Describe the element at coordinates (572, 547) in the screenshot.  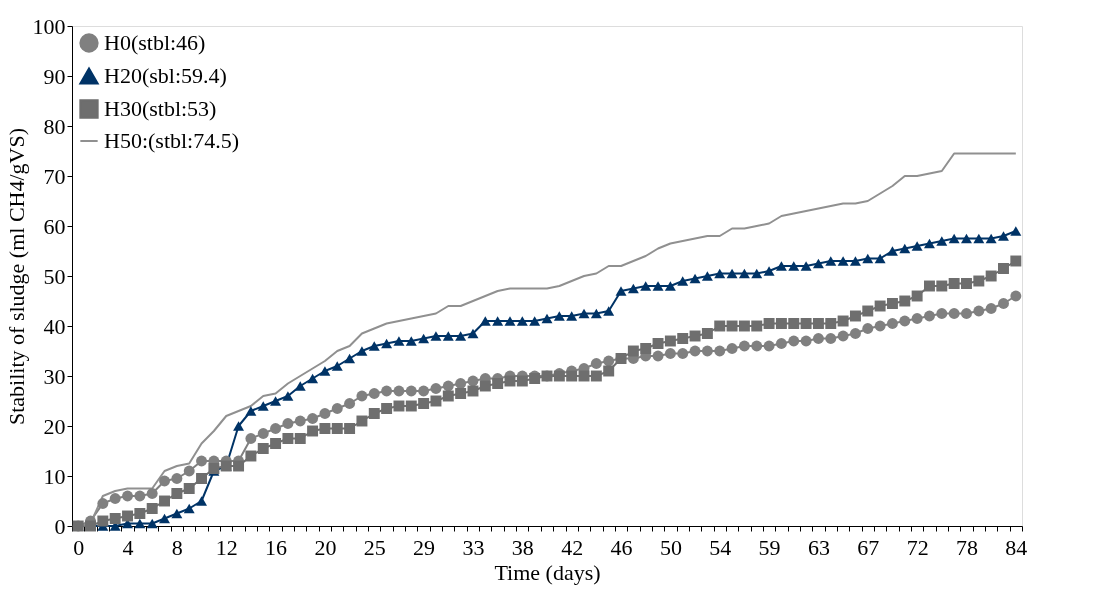
I see `x-tick-label: 42` at that location.